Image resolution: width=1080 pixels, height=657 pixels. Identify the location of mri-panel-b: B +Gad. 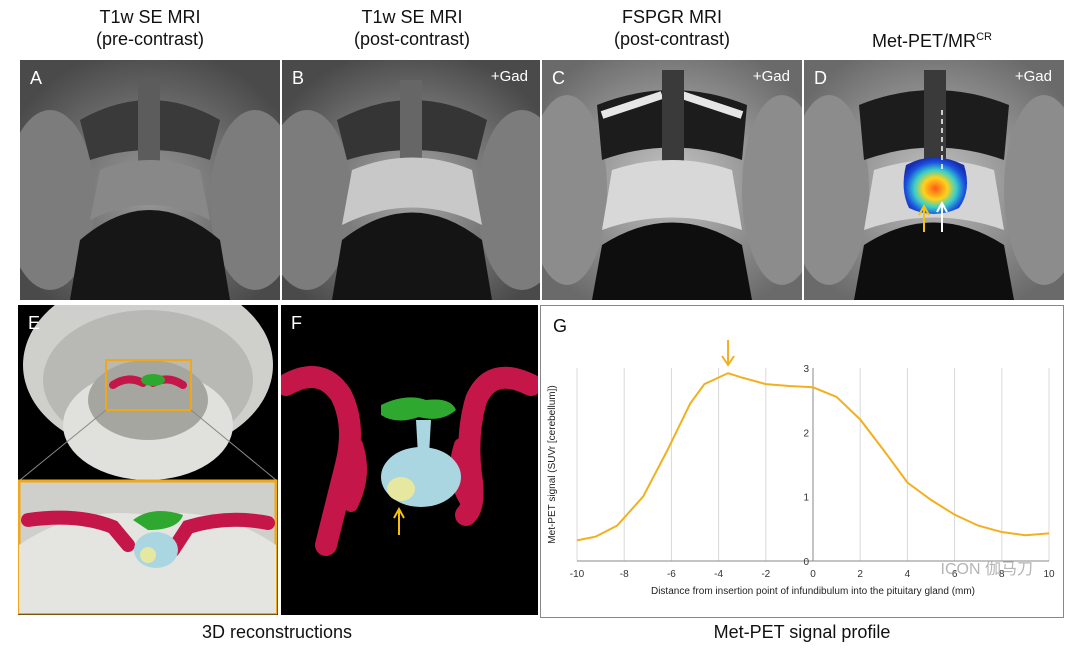
(411, 180).